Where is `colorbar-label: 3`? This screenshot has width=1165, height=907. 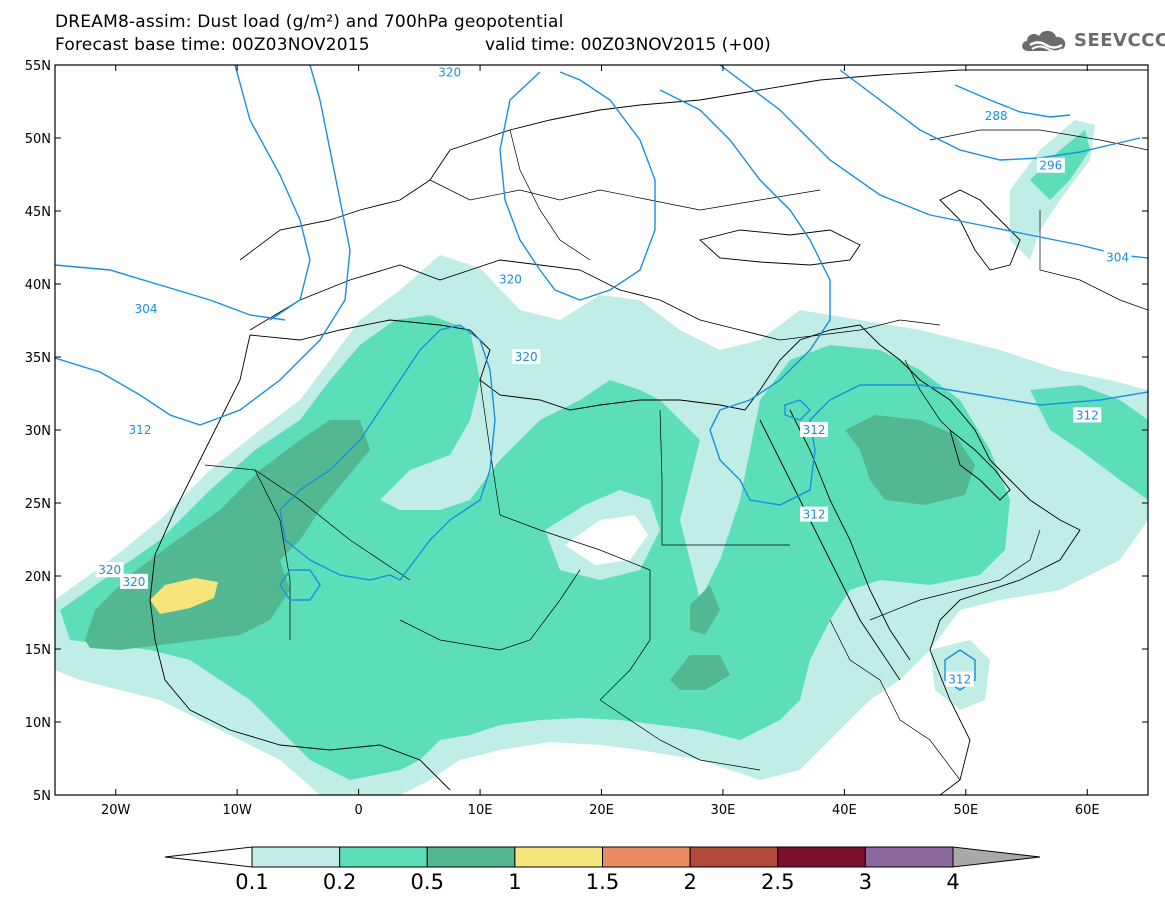
colorbar-label: 3 is located at coordinates (865, 882).